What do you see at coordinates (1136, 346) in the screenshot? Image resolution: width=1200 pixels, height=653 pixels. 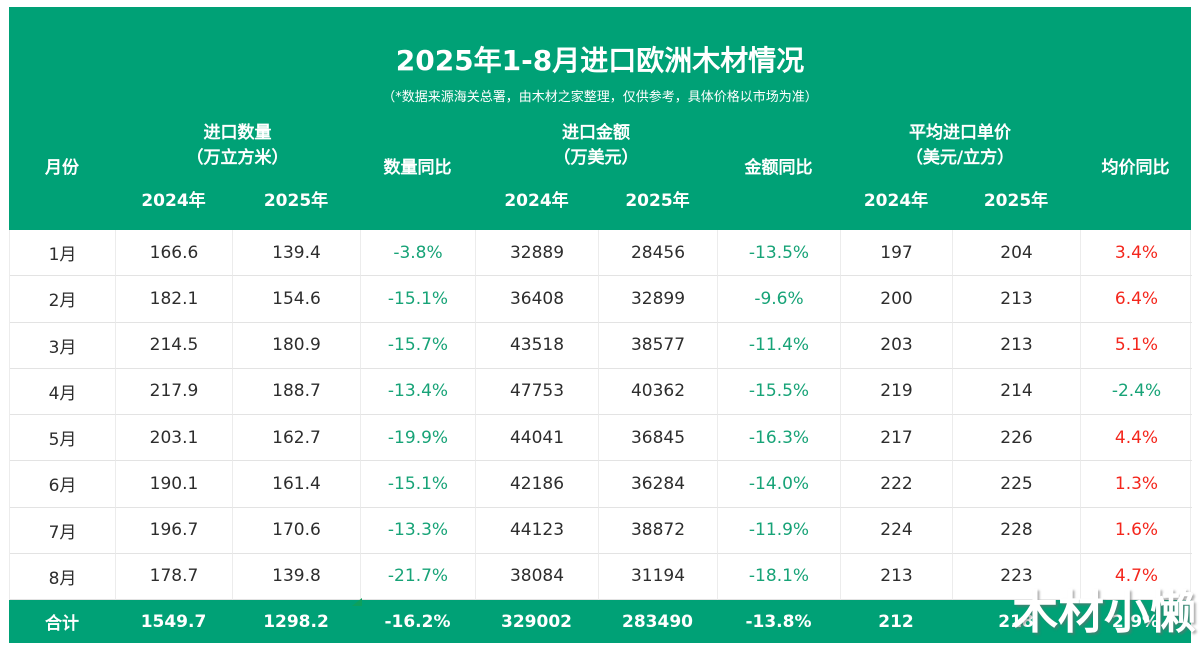 I see `cell-price-yoy: 5.1%` at bounding box center [1136, 346].